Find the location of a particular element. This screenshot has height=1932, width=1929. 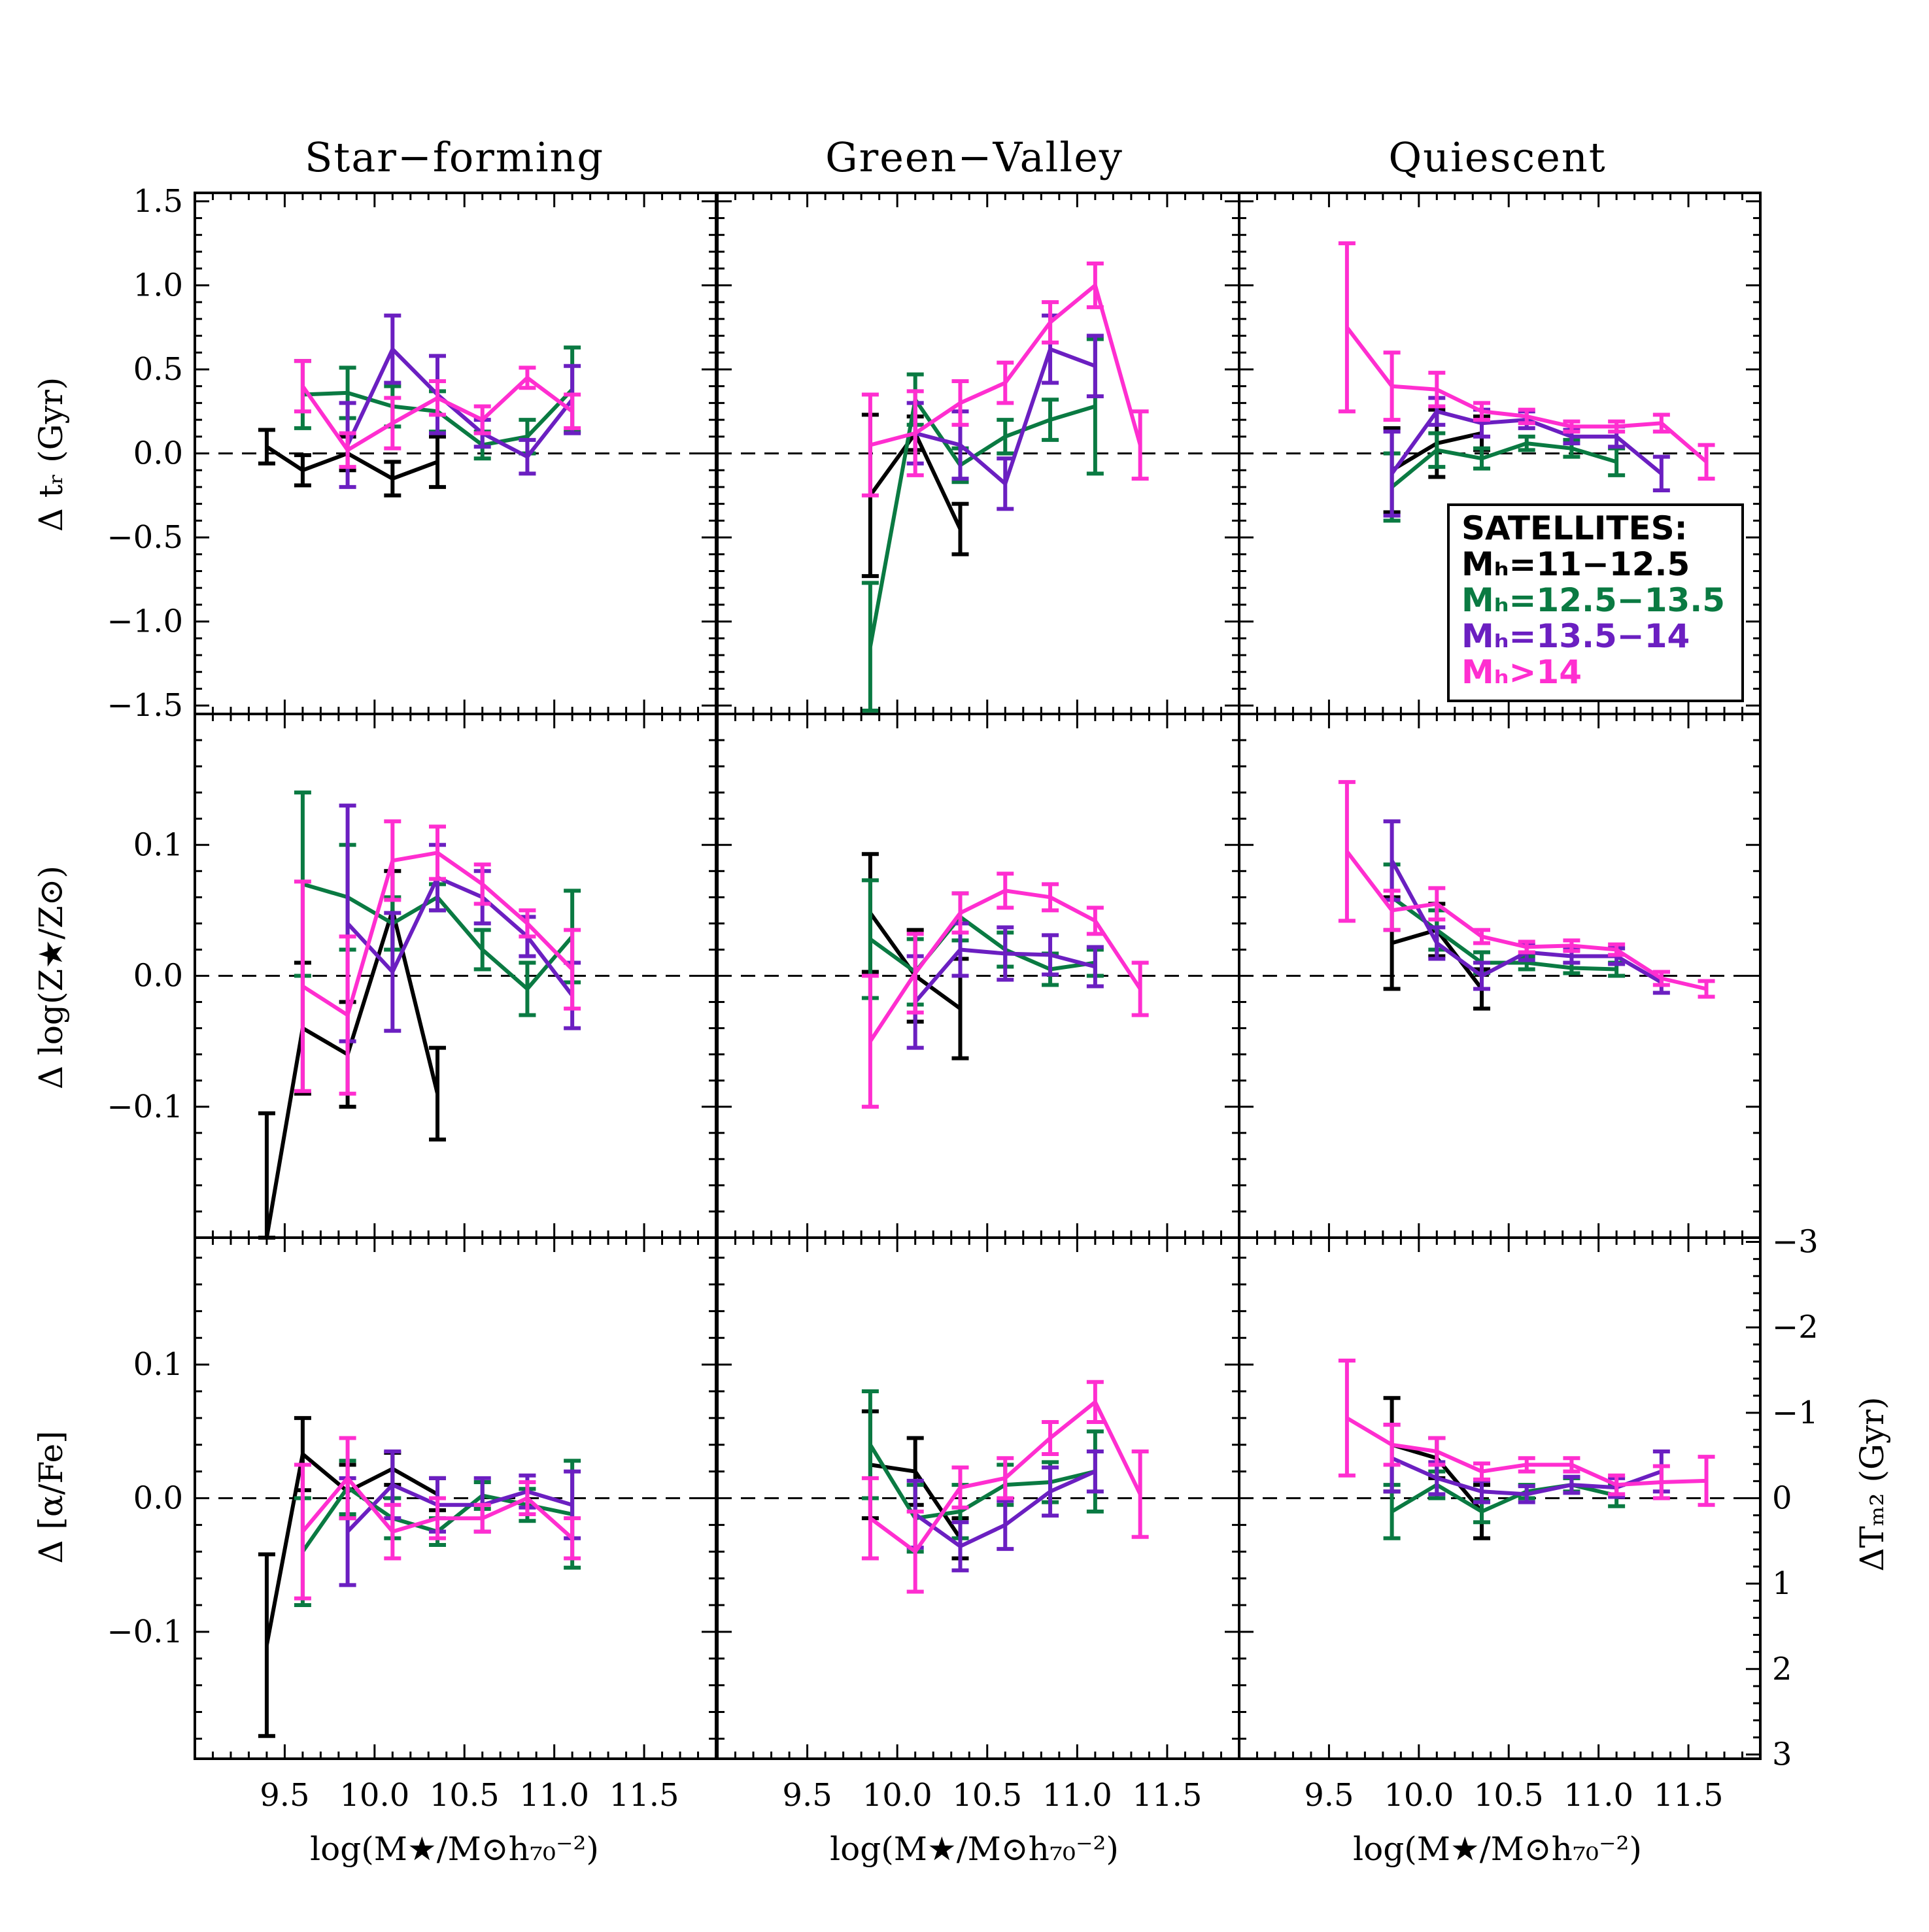

y2-tick-label: 3 is located at coordinates (1782, 1754).